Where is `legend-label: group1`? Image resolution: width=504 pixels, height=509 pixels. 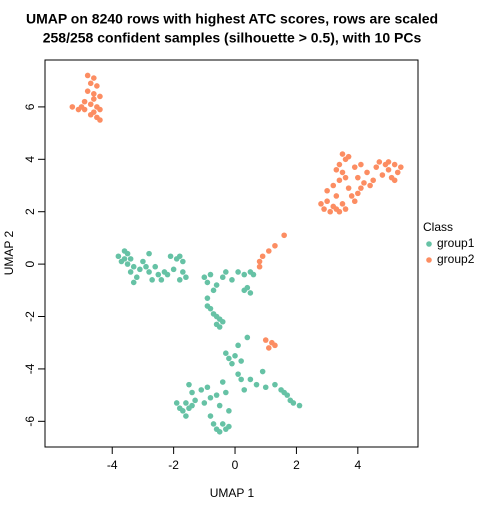
legend-label: group1 is located at coordinates (456, 243).